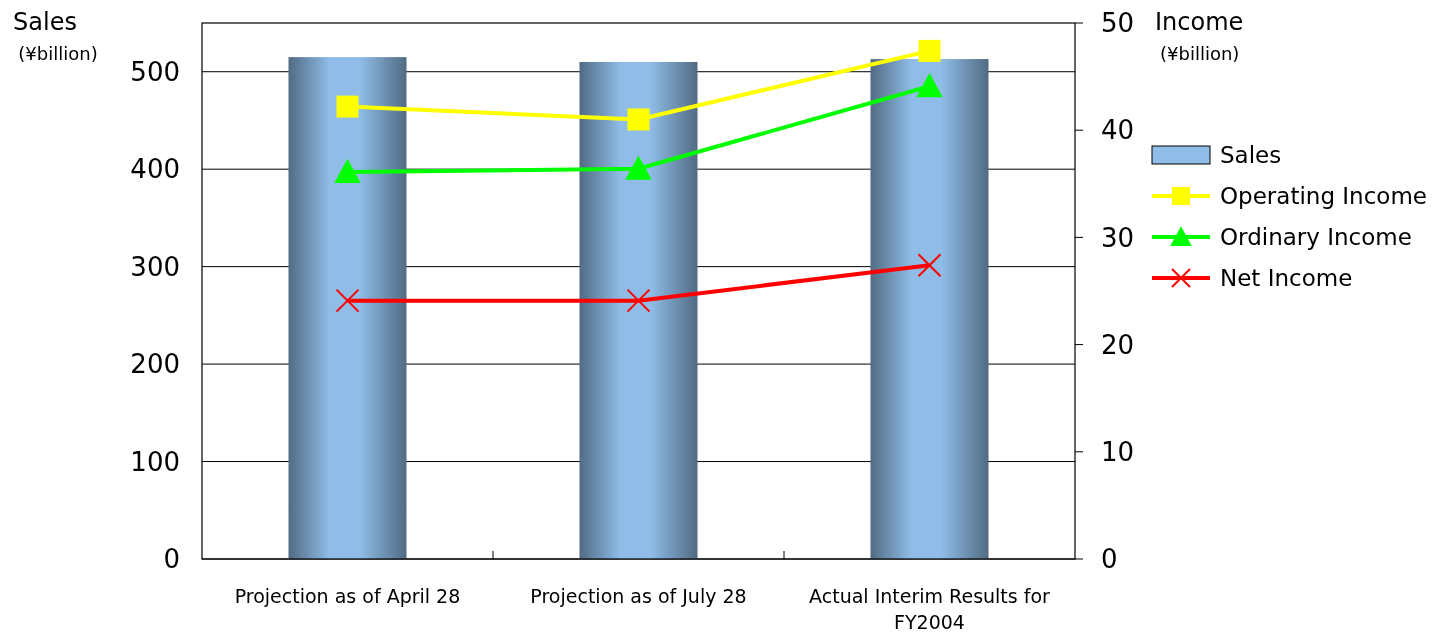 This screenshot has width=1452, height=637. What do you see at coordinates (155, 461) in the screenshot?
I see `y-tick-label: 100` at bounding box center [155, 461].